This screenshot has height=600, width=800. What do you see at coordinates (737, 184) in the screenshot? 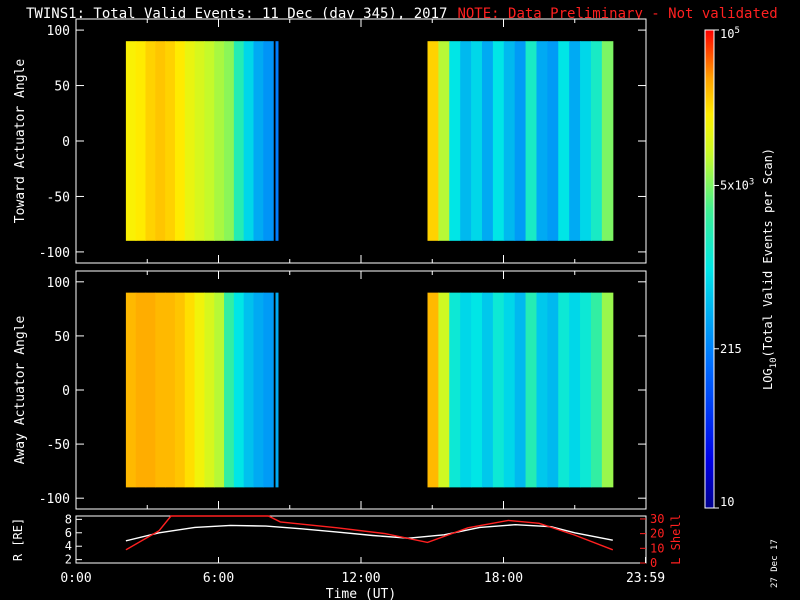
I see `colorbar-tick-label: 5x103` at bounding box center [737, 184].